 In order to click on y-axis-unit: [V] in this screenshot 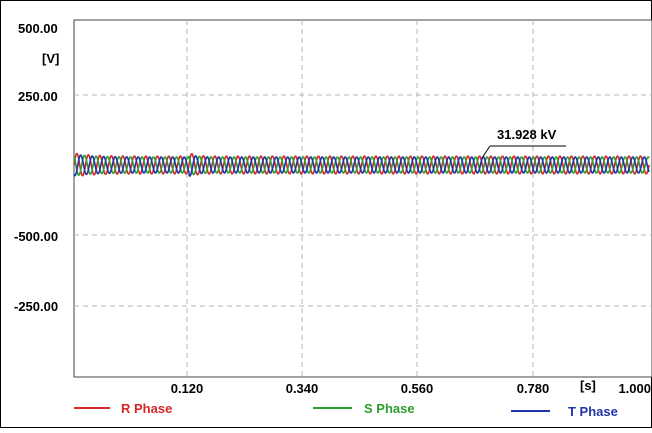, I will do `click(50, 58)`.